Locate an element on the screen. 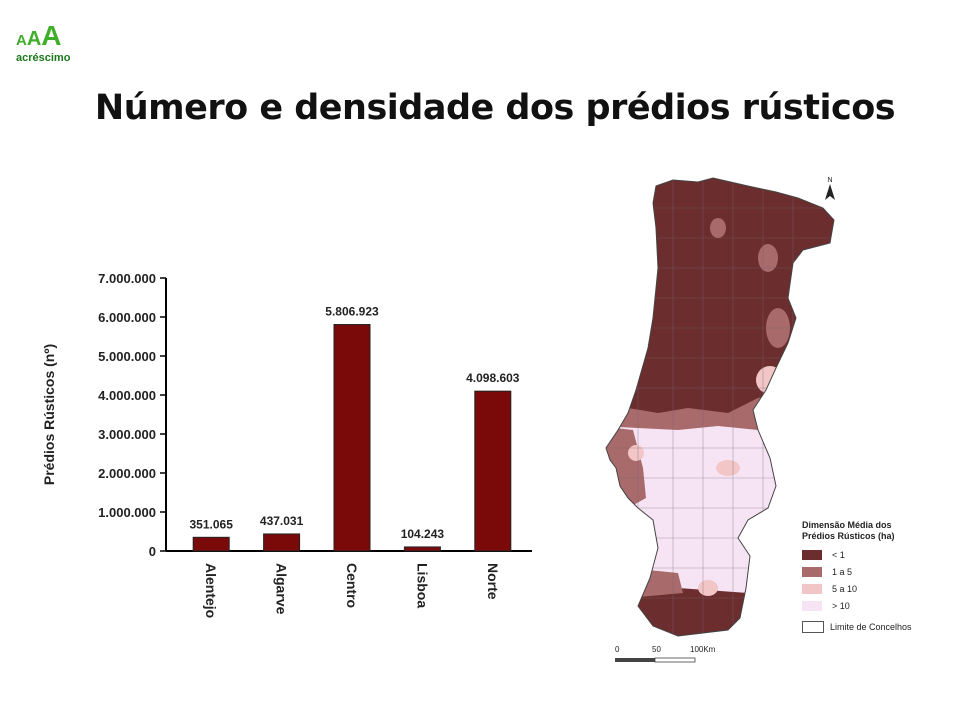 The width and height of the screenshot is (960, 720). legend-label: > 10 is located at coordinates (841, 606).